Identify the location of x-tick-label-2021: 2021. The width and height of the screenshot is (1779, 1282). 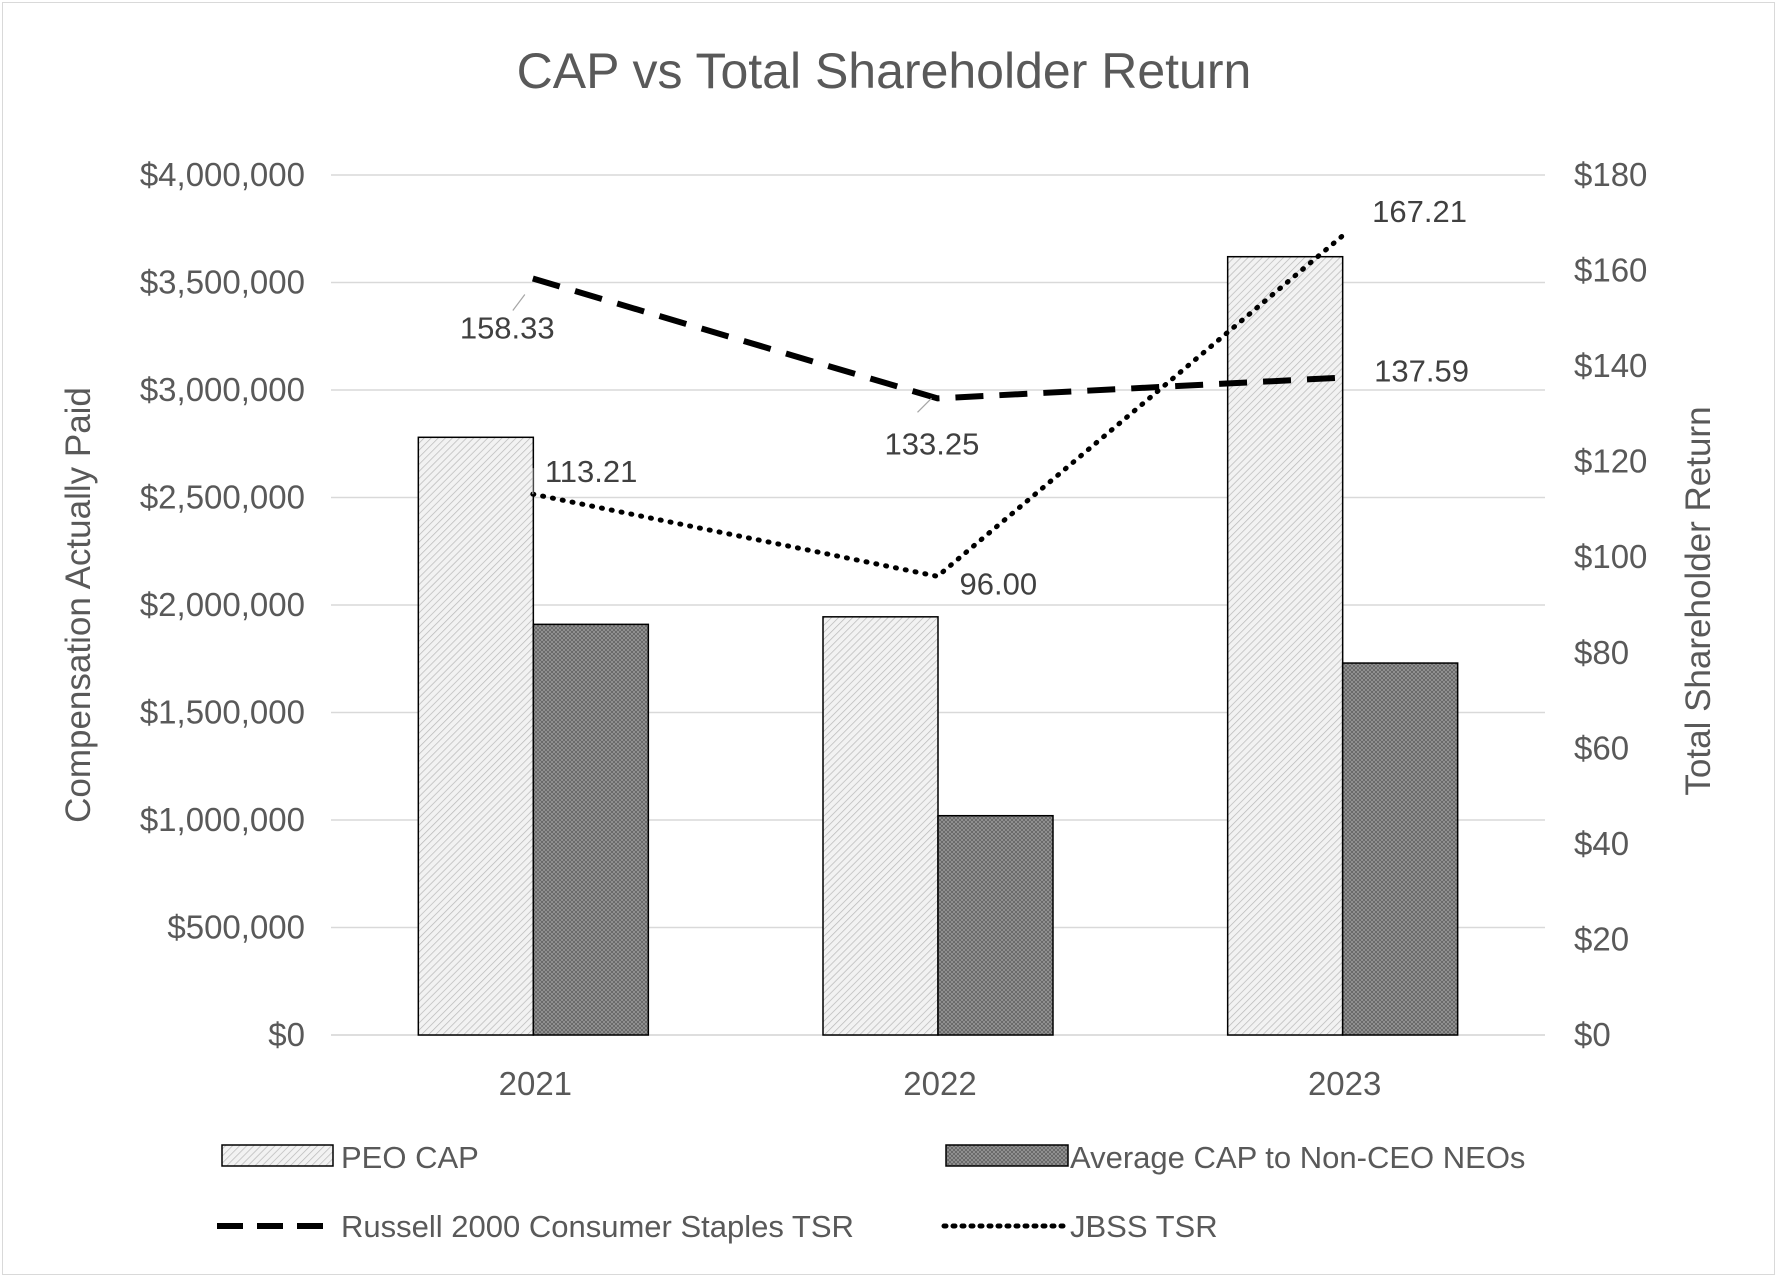
(535, 1083).